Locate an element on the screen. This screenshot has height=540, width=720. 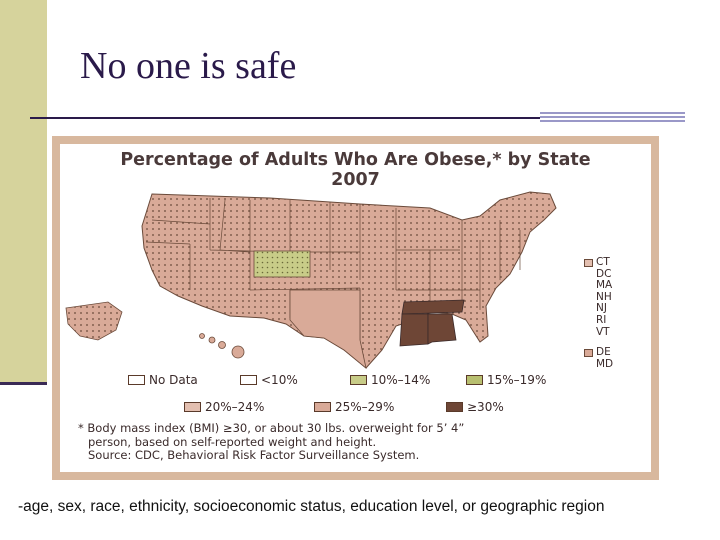
state-tennessee is located at coordinates (433, 307).